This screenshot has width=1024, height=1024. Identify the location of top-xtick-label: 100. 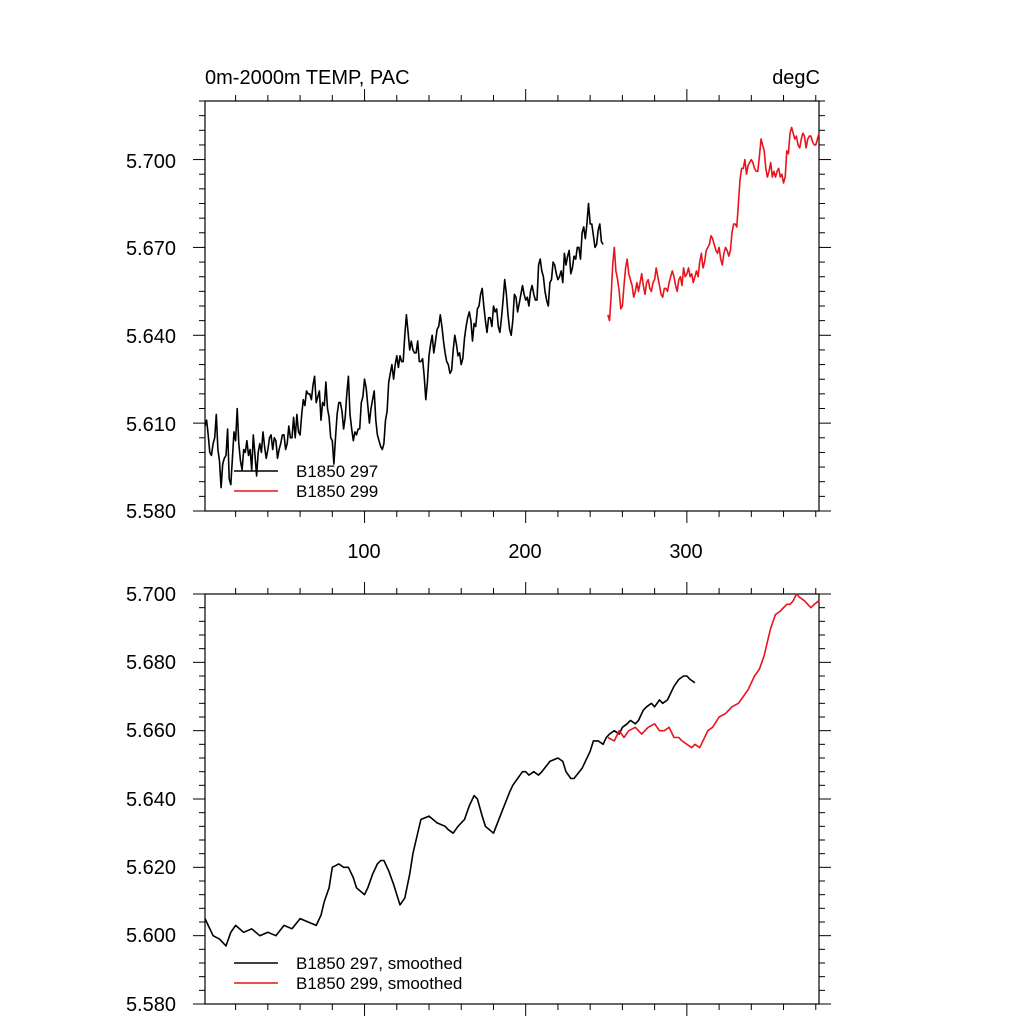
(363, 552).